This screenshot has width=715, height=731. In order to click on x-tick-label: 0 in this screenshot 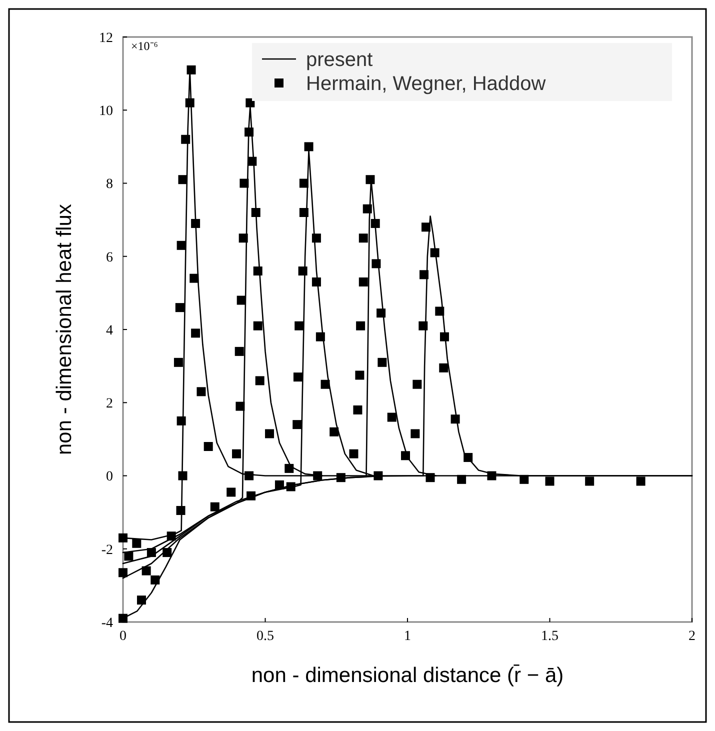, I will do `click(123, 636)`.